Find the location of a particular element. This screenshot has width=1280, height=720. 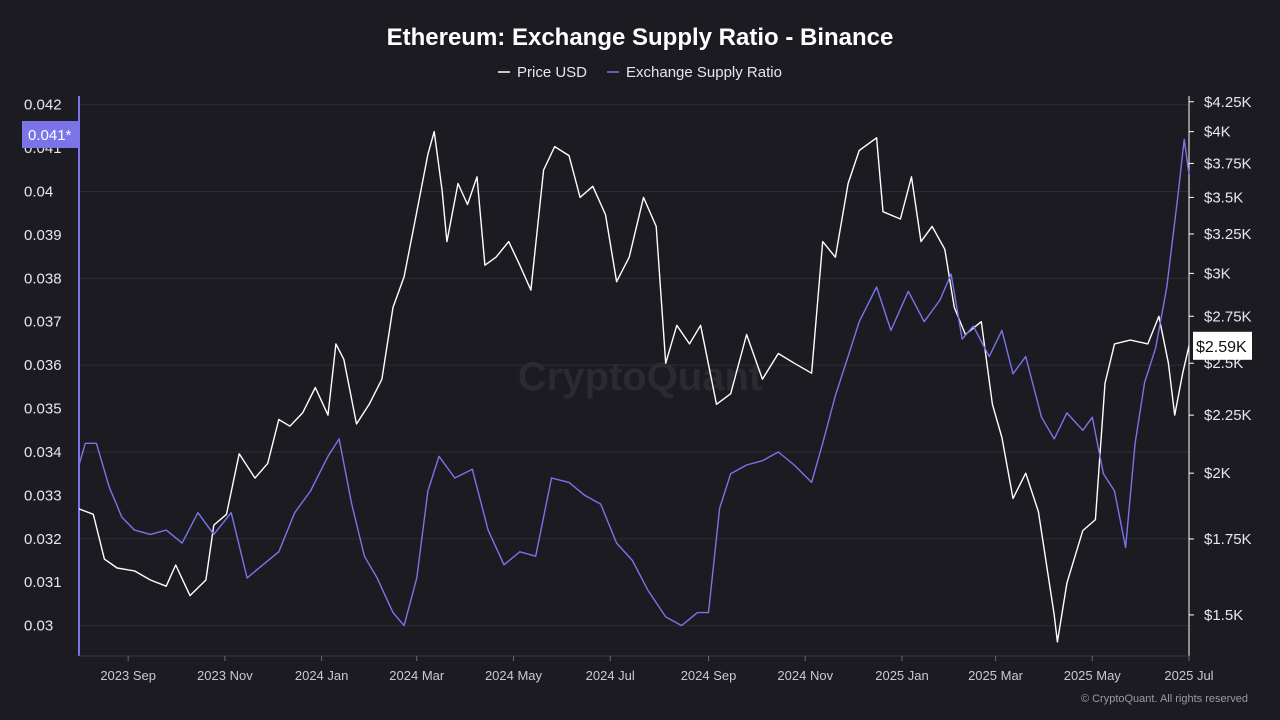

y-right-tick-label: $2K is located at coordinates (1217, 473).